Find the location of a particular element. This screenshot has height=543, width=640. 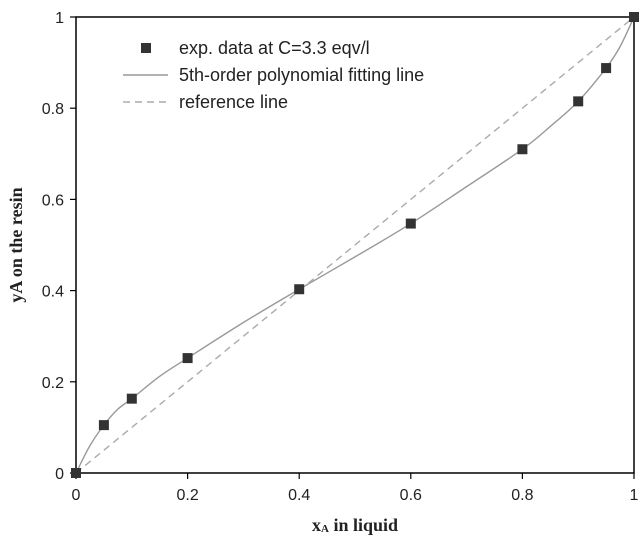

x-tick-label: 1 is located at coordinates (634, 495).